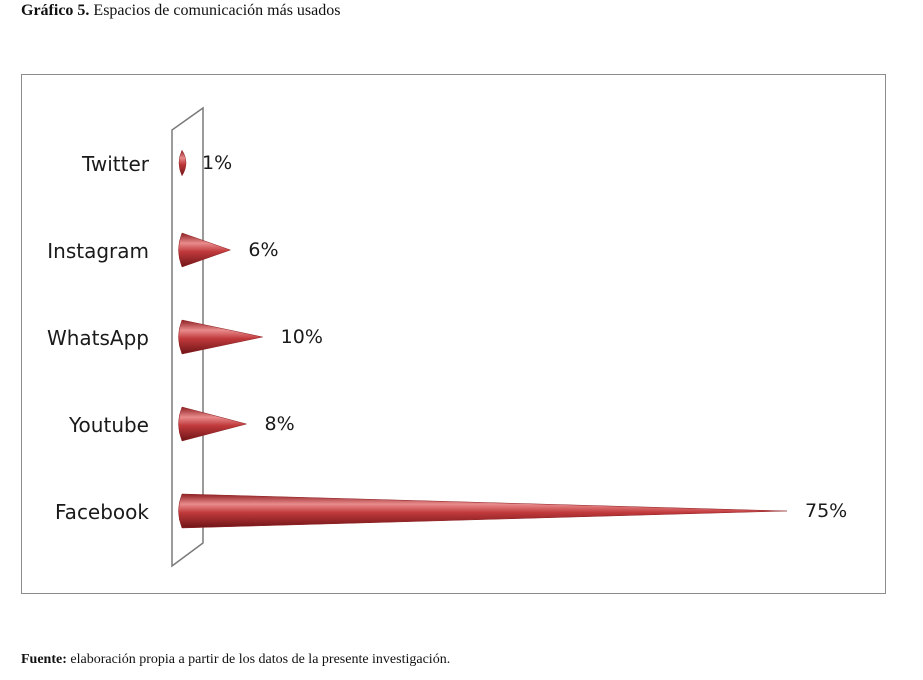 The height and width of the screenshot is (680, 923). Describe the element at coordinates (44, 659) in the screenshot. I see `source-label: Fuente:` at that location.